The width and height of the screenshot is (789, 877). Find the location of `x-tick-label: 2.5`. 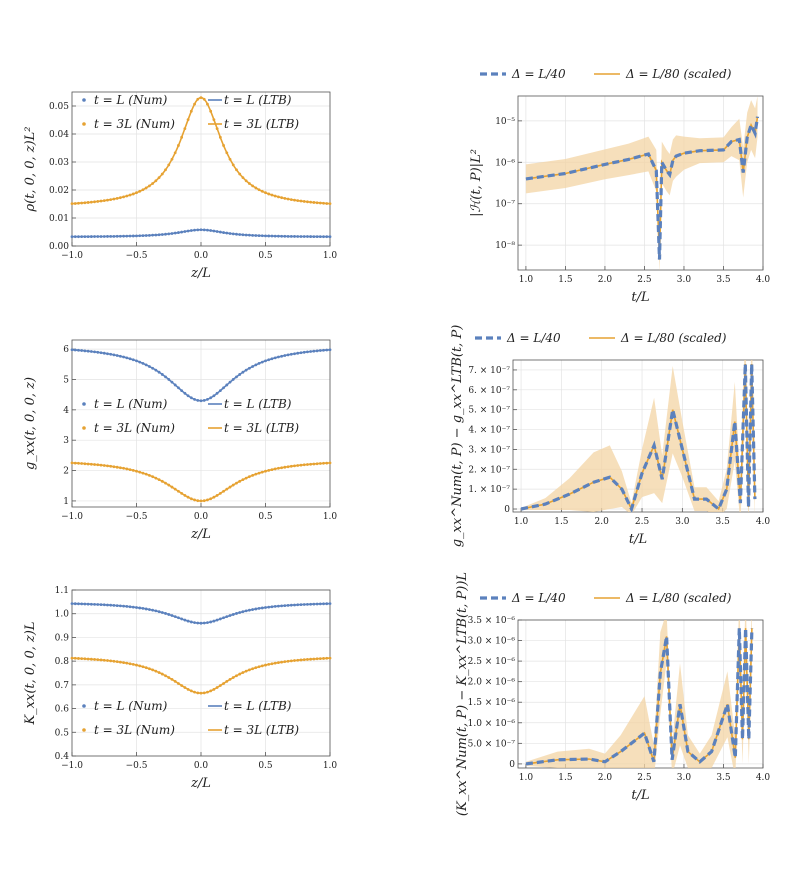

x-tick-label: 2.5 is located at coordinates (642, 522).